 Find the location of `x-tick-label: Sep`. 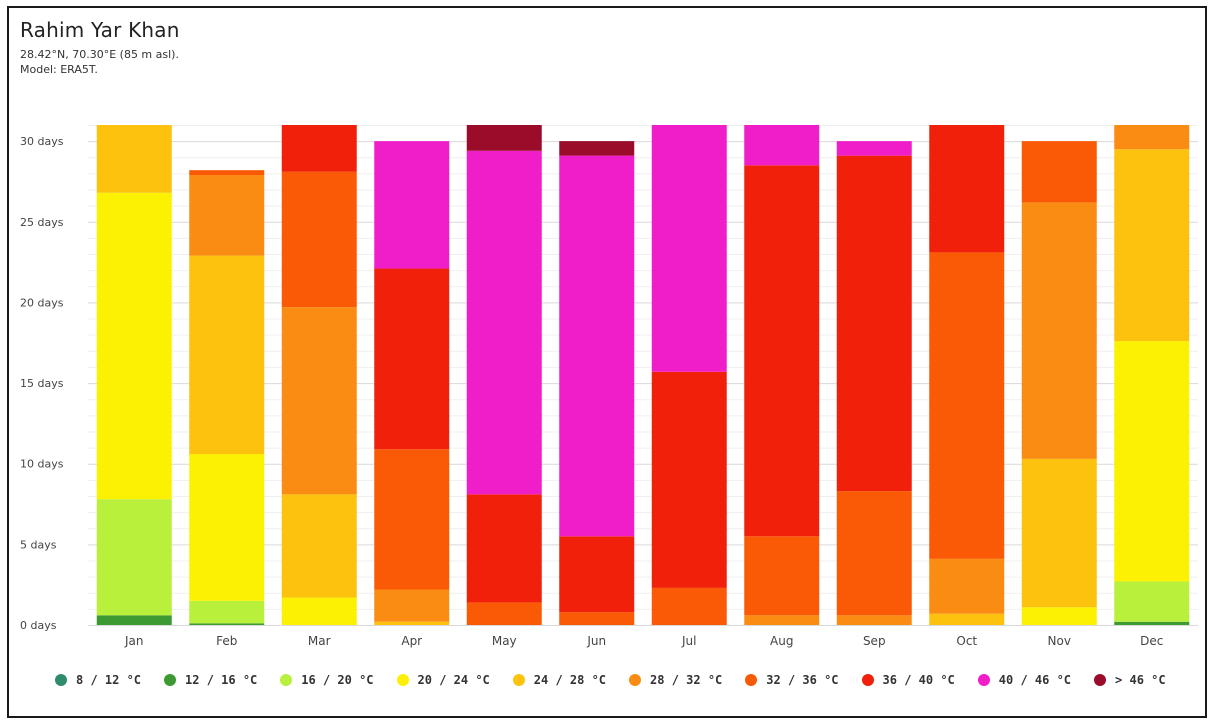

x-tick-label: Sep is located at coordinates (874, 641).